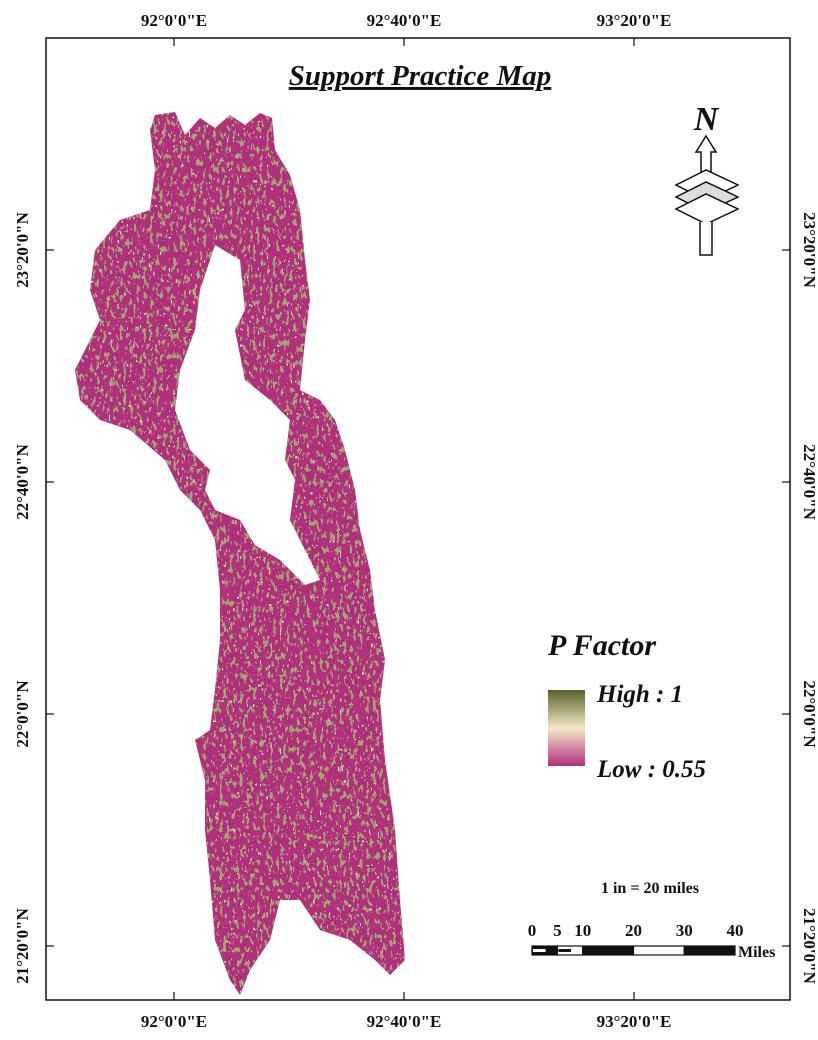 The image size is (818, 1040). Describe the element at coordinates (707, 178) in the screenshot. I see `north-arrow: N` at that location.